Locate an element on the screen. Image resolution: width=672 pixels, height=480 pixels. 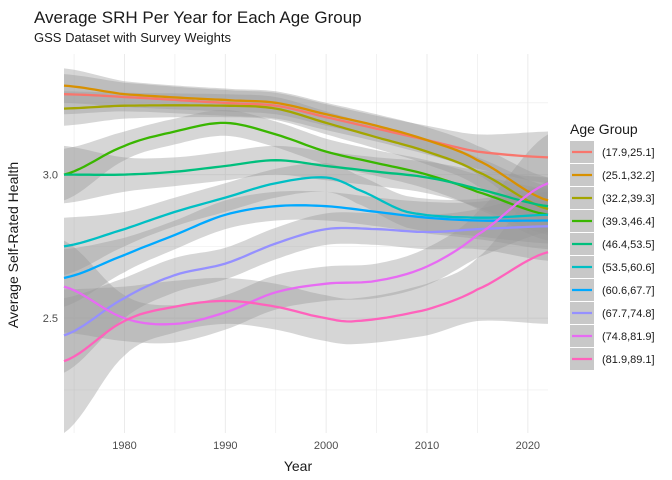
x-tick-label: 1990 is located at coordinates (225, 446).